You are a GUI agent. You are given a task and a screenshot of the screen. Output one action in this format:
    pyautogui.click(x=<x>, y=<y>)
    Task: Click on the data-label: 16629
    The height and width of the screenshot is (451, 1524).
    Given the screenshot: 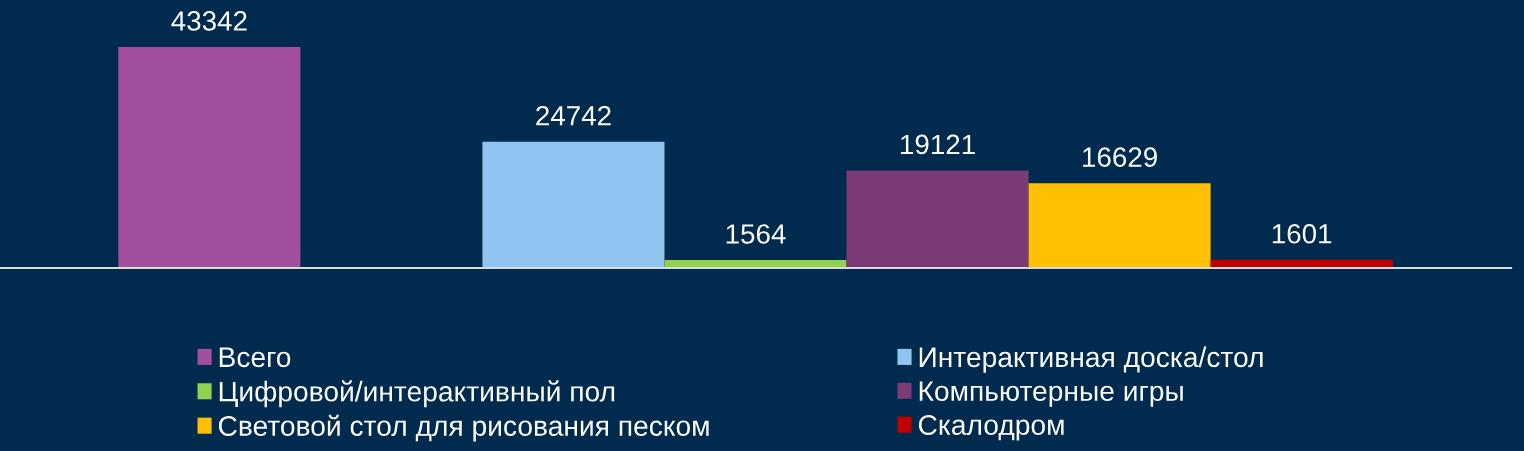 What is the action you would take?
    pyautogui.click(x=1120, y=157)
    